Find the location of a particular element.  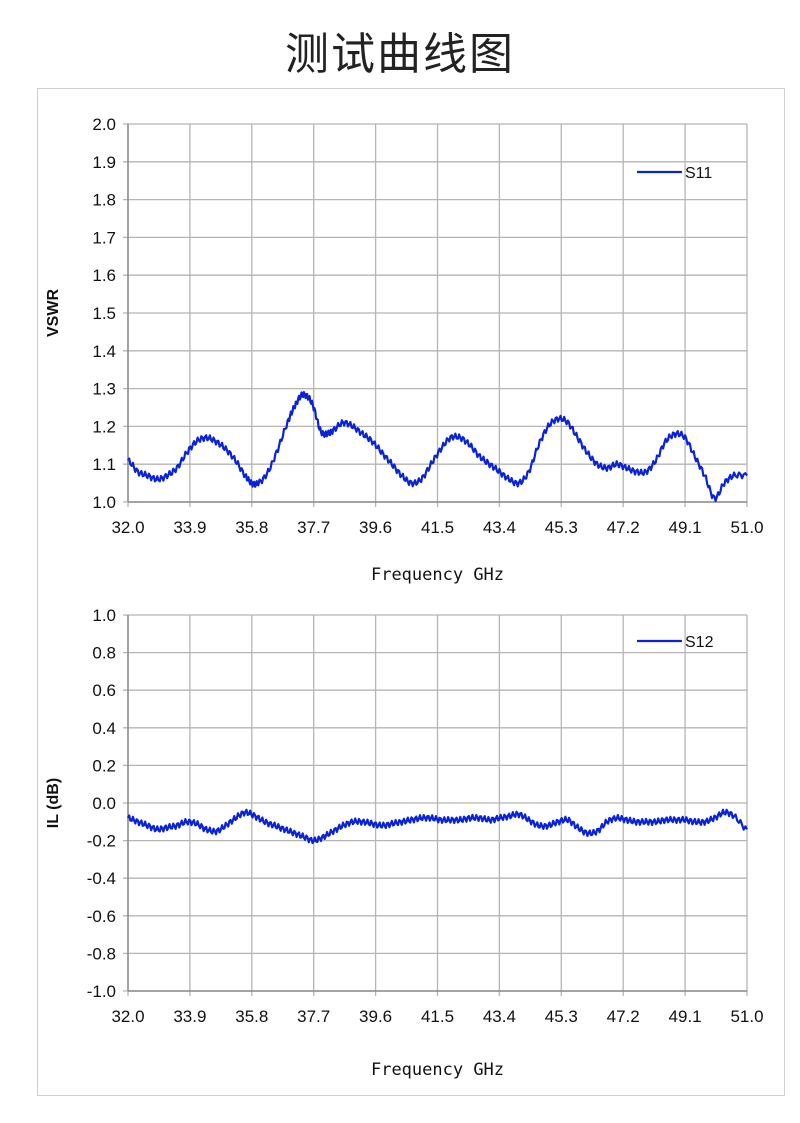

page-title: 测试曲线图 is located at coordinates (400, 54).